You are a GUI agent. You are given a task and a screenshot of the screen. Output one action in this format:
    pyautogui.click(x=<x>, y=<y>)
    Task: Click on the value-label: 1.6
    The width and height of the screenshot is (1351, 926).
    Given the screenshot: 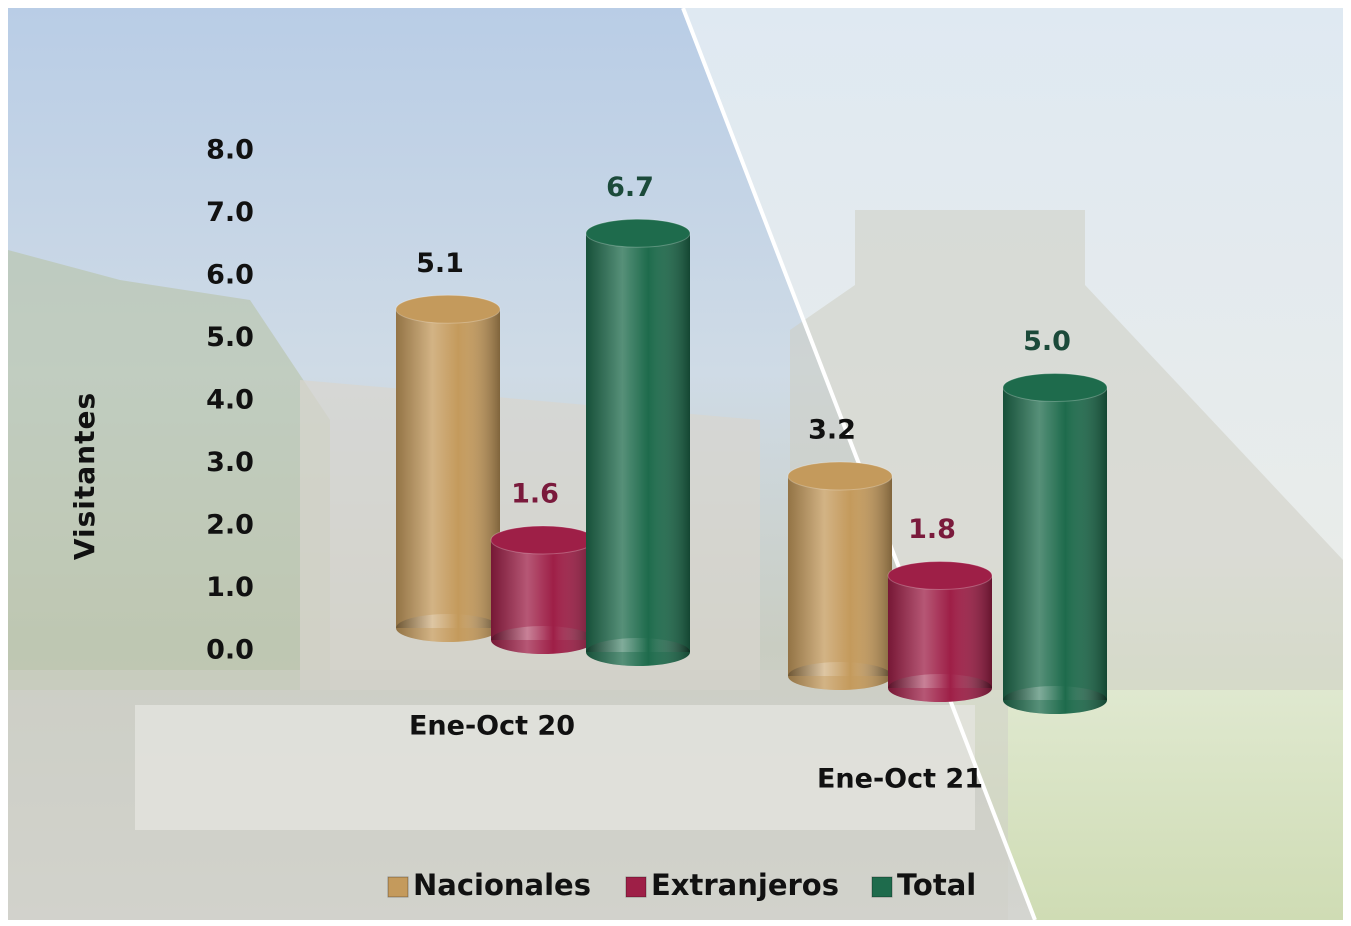 What is the action you would take?
    pyautogui.click(x=535, y=494)
    